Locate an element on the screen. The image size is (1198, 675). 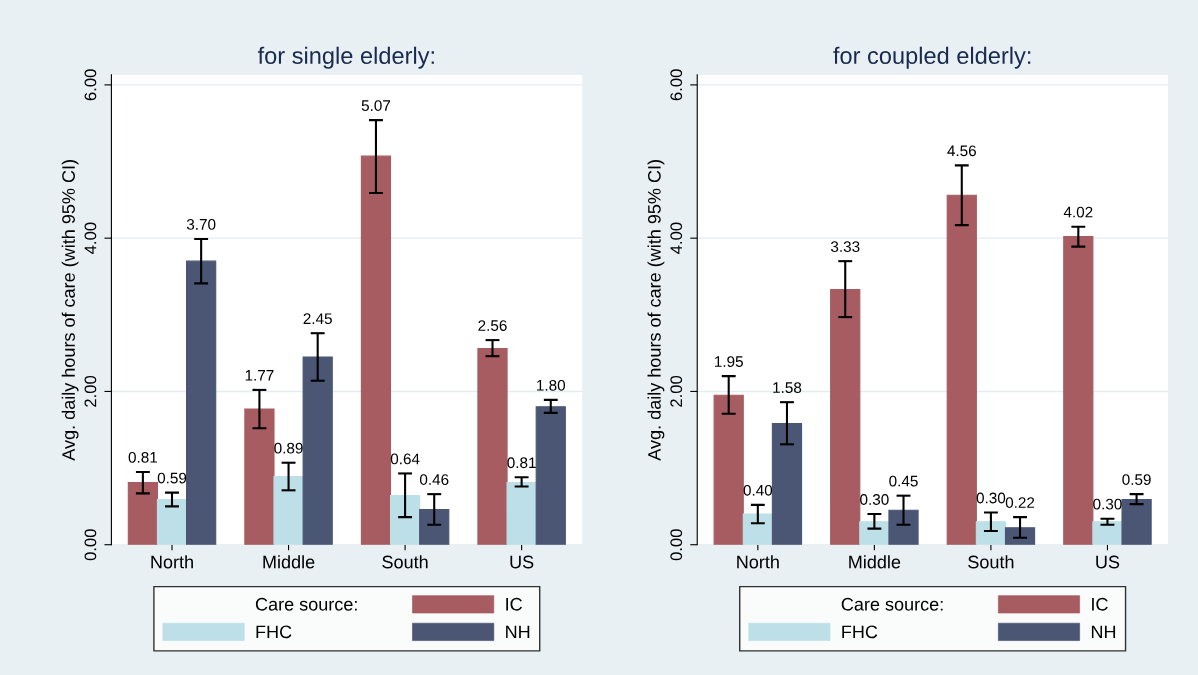
data-label: 2.56 is located at coordinates (492, 325).